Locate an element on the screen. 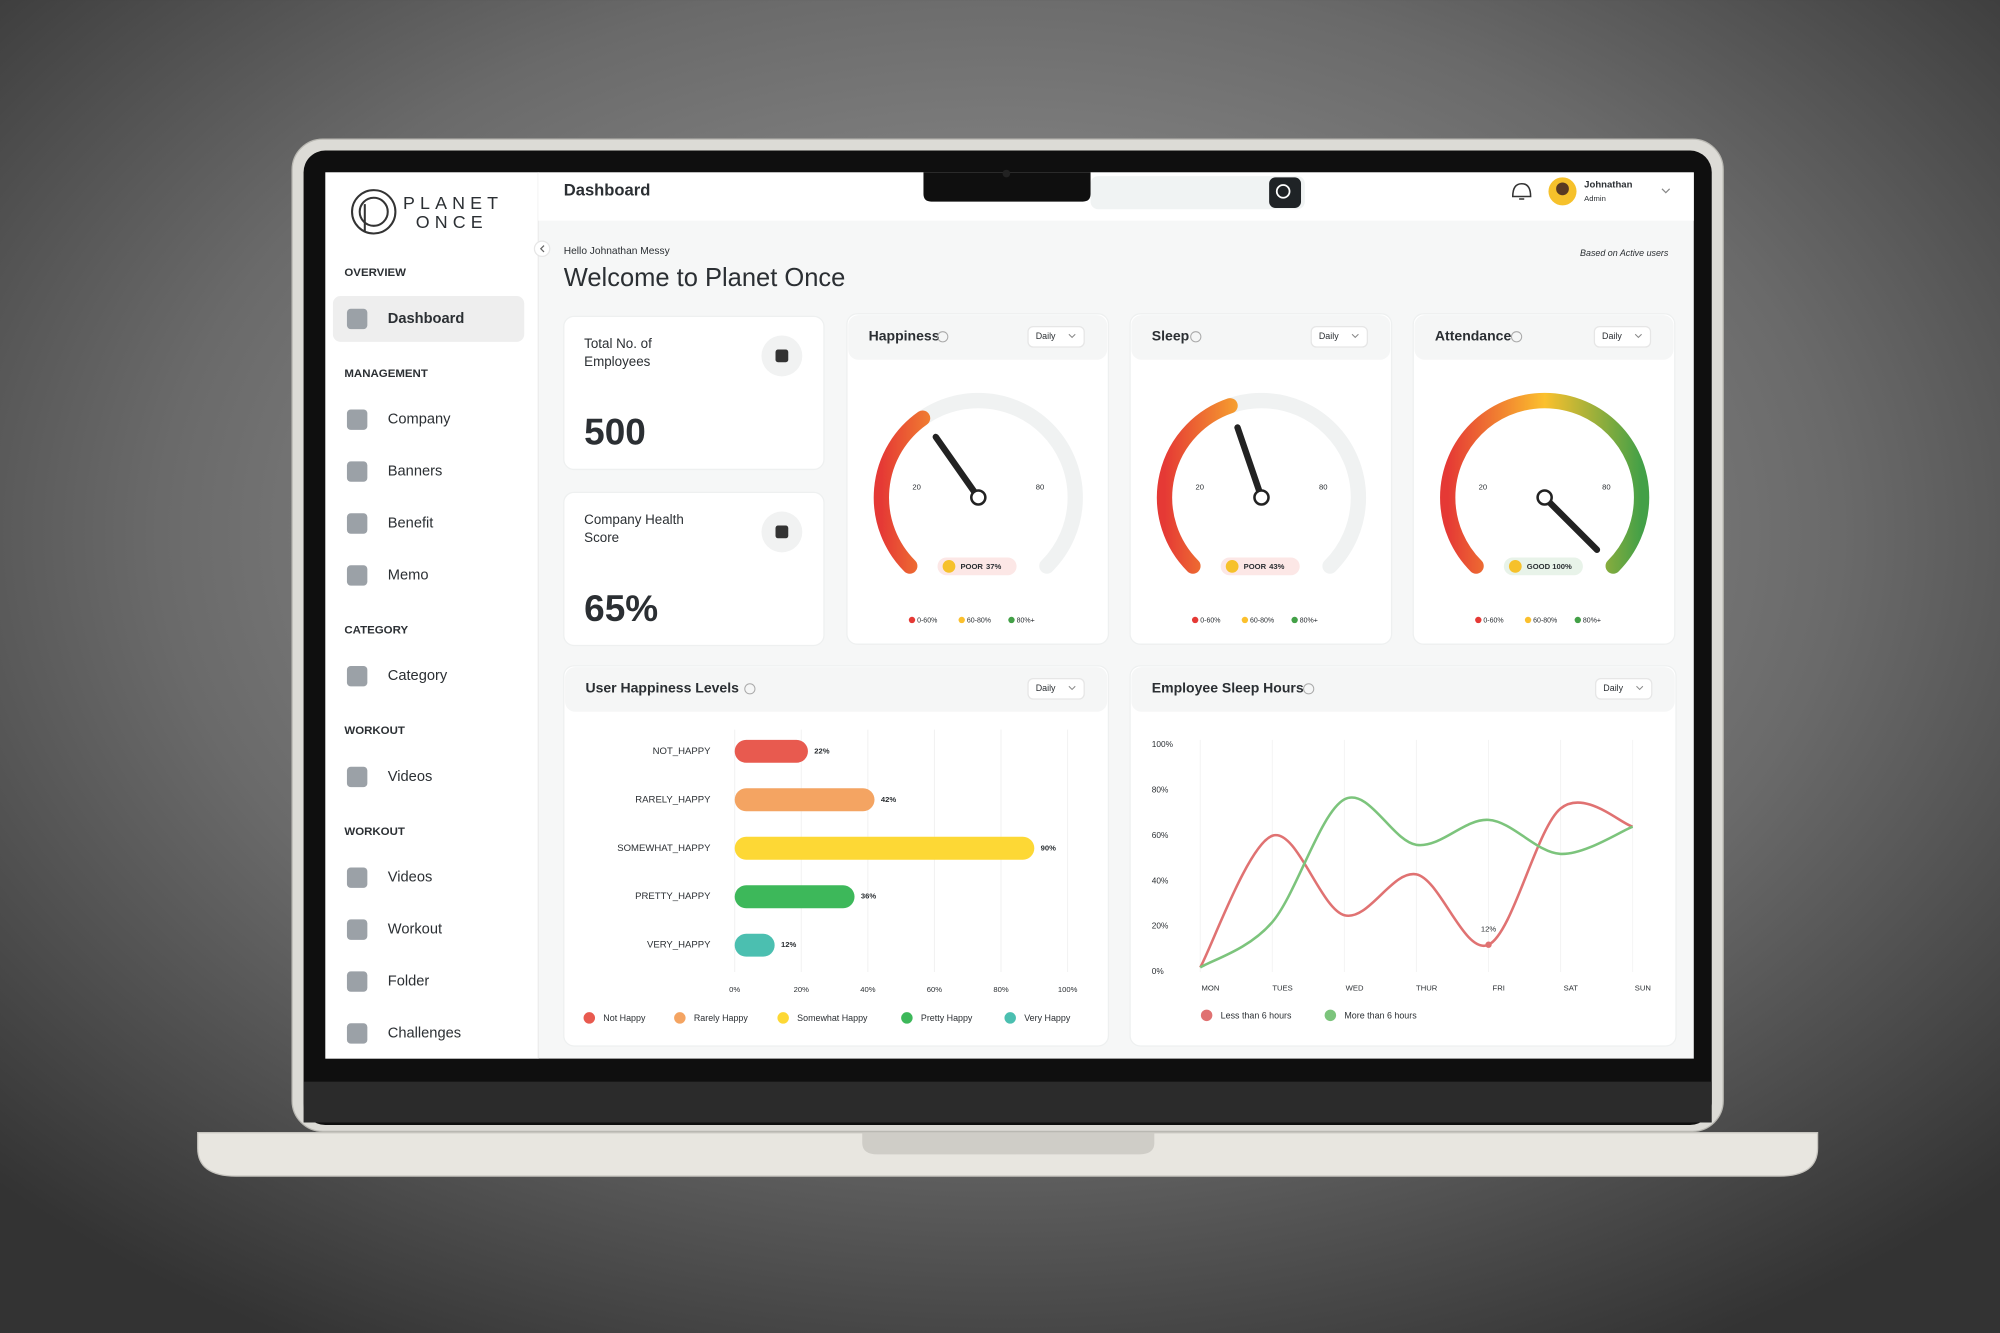  user-role: Admin is located at coordinates (1595, 198).